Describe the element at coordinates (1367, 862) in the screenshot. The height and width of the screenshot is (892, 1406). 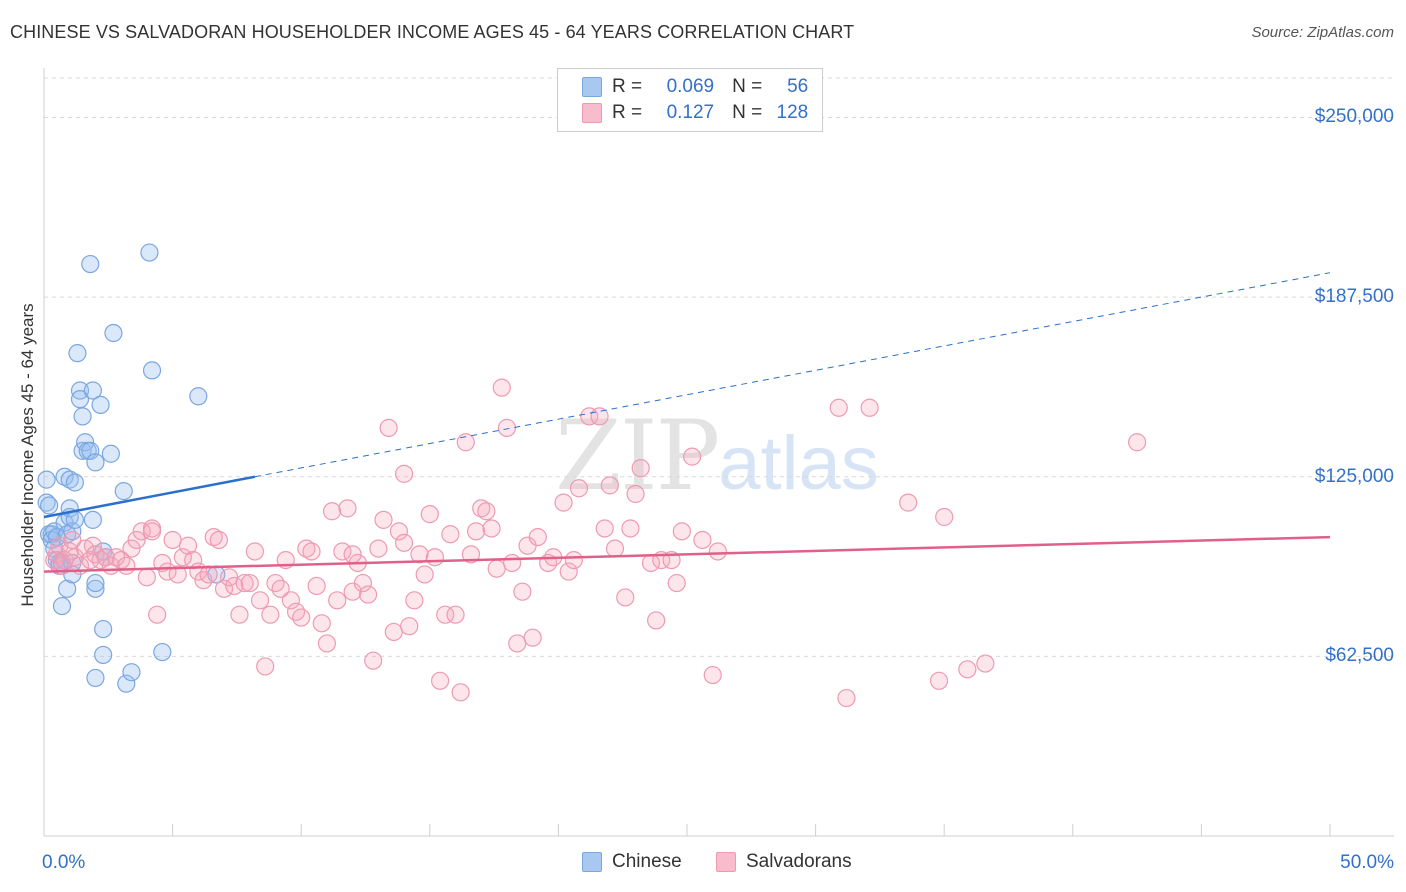
I see `x-tick-label-max: 50.0%` at that location.